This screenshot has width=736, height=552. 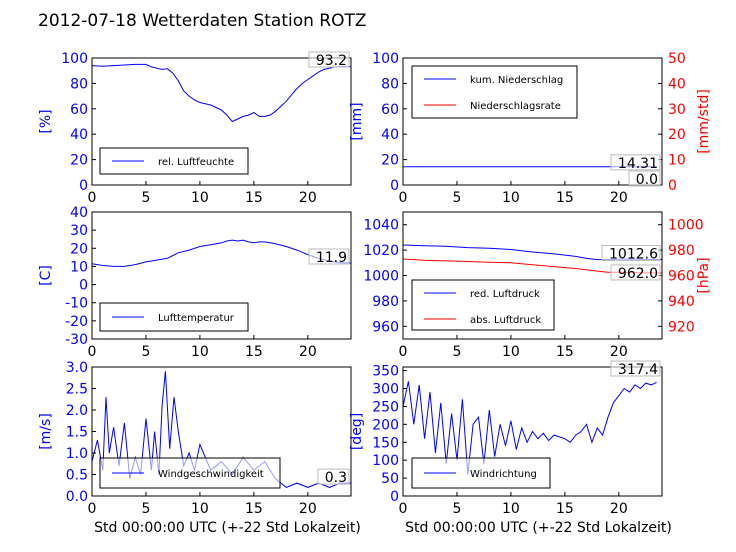 What do you see at coordinates (503, 474) in the screenshot?
I see `wind_direction-legend-entry: Windrichtung` at bounding box center [503, 474].